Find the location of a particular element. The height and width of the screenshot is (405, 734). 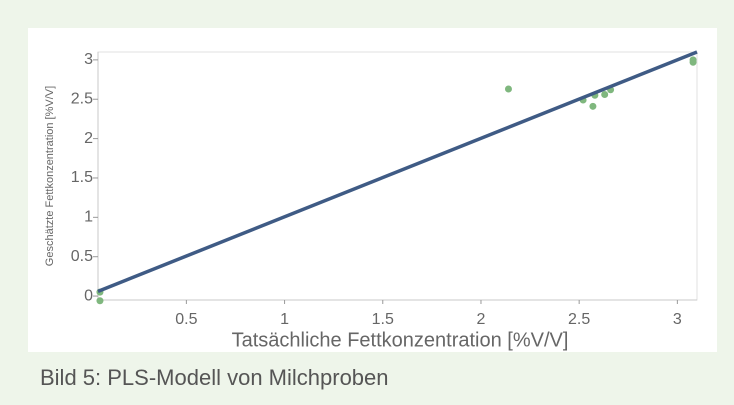

caption: Bild 5: PLS-Modell von Milchproben is located at coordinates (214, 377).